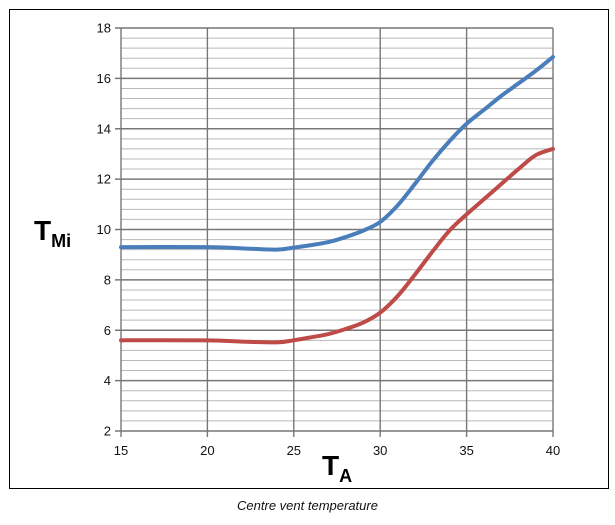  What do you see at coordinates (104, 28) in the screenshot?
I see `y-tick-label: 18` at bounding box center [104, 28].